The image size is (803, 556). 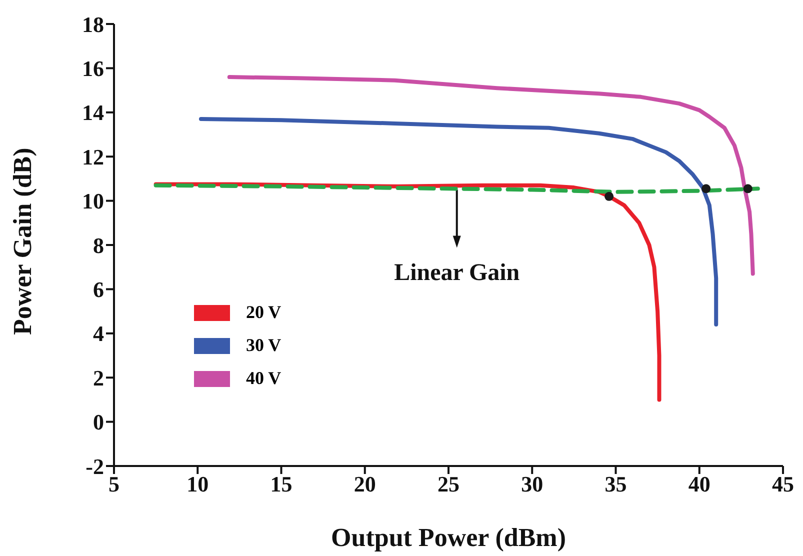 What do you see at coordinates (98, 245) in the screenshot?
I see `y-tick-label: 8` at bounding box center [98, 245].